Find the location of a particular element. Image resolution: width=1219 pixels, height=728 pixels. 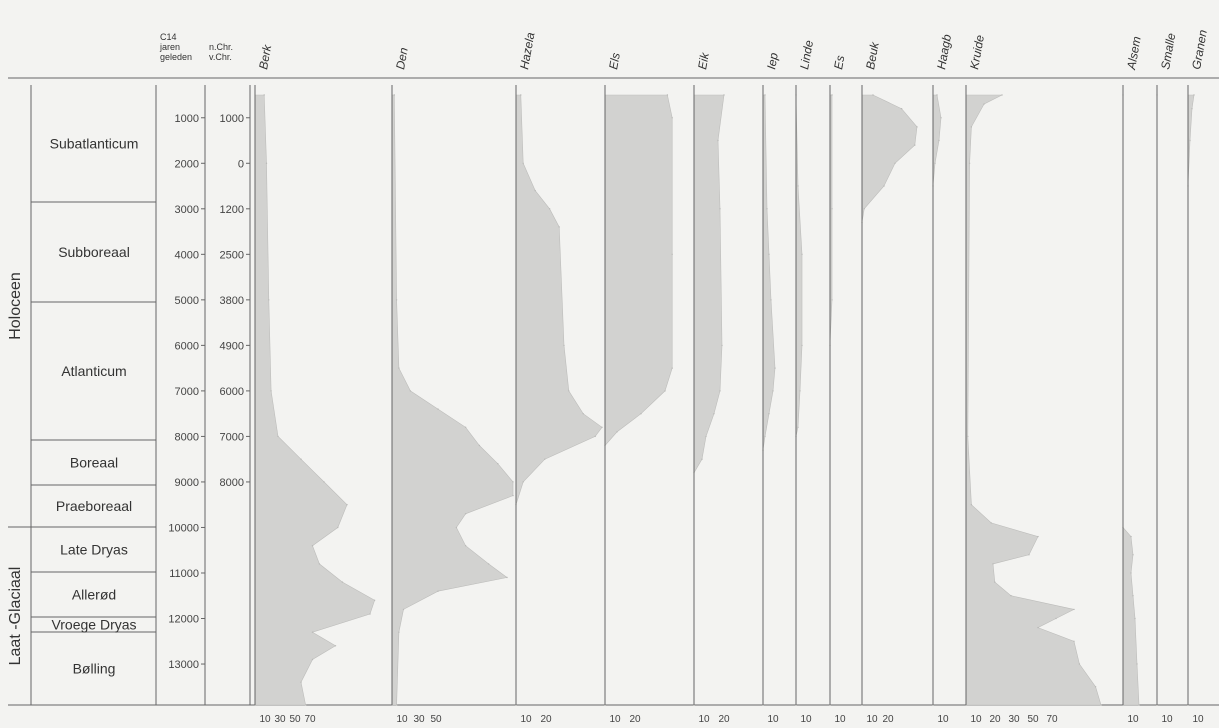

scale-label-kruide: 30 is located at coordinates (1014, 719).